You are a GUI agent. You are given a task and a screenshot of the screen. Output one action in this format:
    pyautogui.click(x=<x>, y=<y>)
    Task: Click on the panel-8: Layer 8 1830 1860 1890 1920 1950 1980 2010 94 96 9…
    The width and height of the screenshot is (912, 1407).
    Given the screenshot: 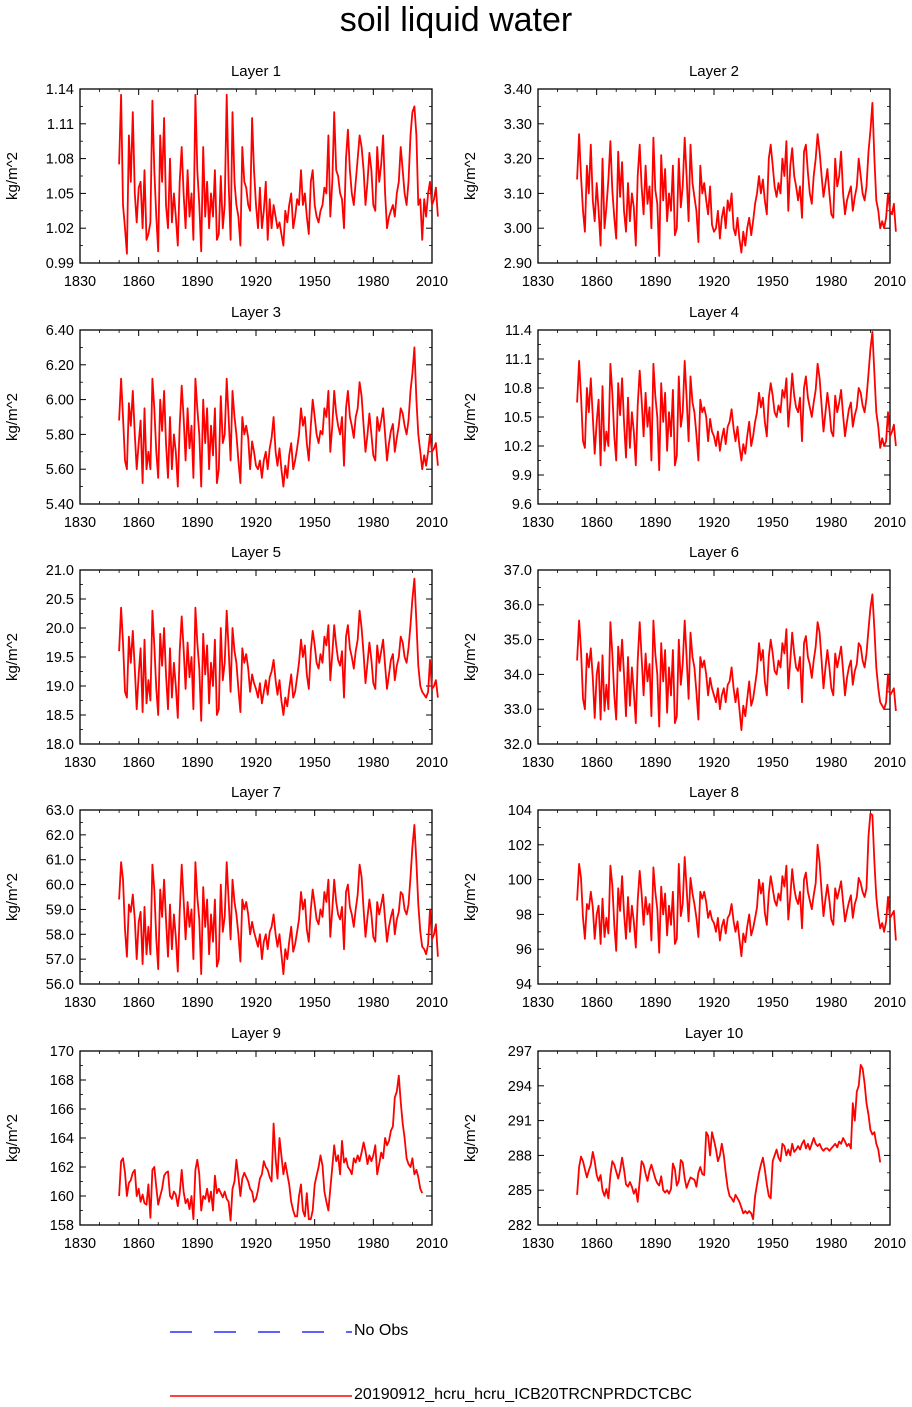 What is the action you would take?
    pyautogui.click(x=684, y=897)
    